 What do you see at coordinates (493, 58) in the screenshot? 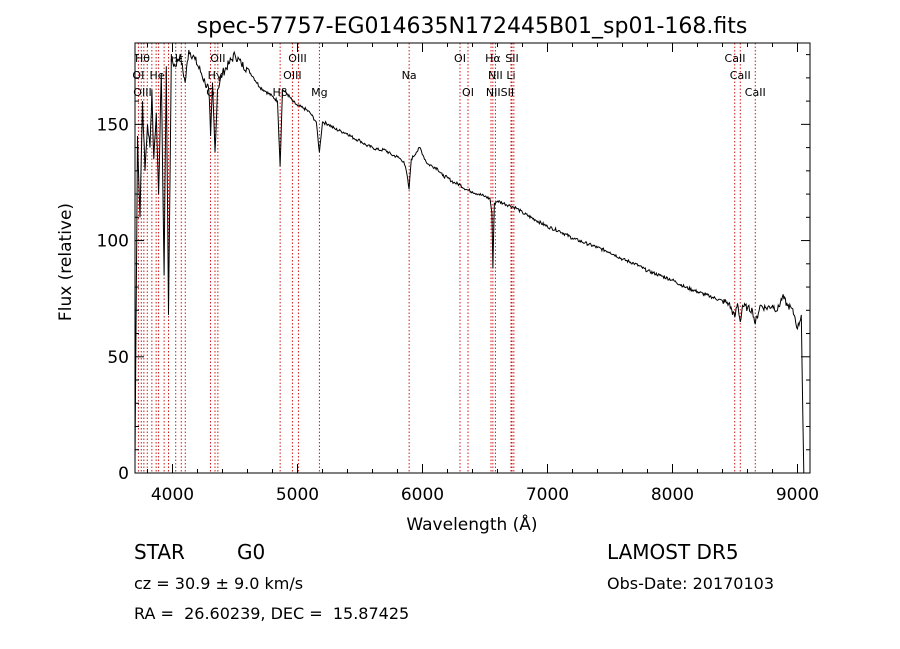
I see `line-label: Hα` at bounding box center [493, 58].